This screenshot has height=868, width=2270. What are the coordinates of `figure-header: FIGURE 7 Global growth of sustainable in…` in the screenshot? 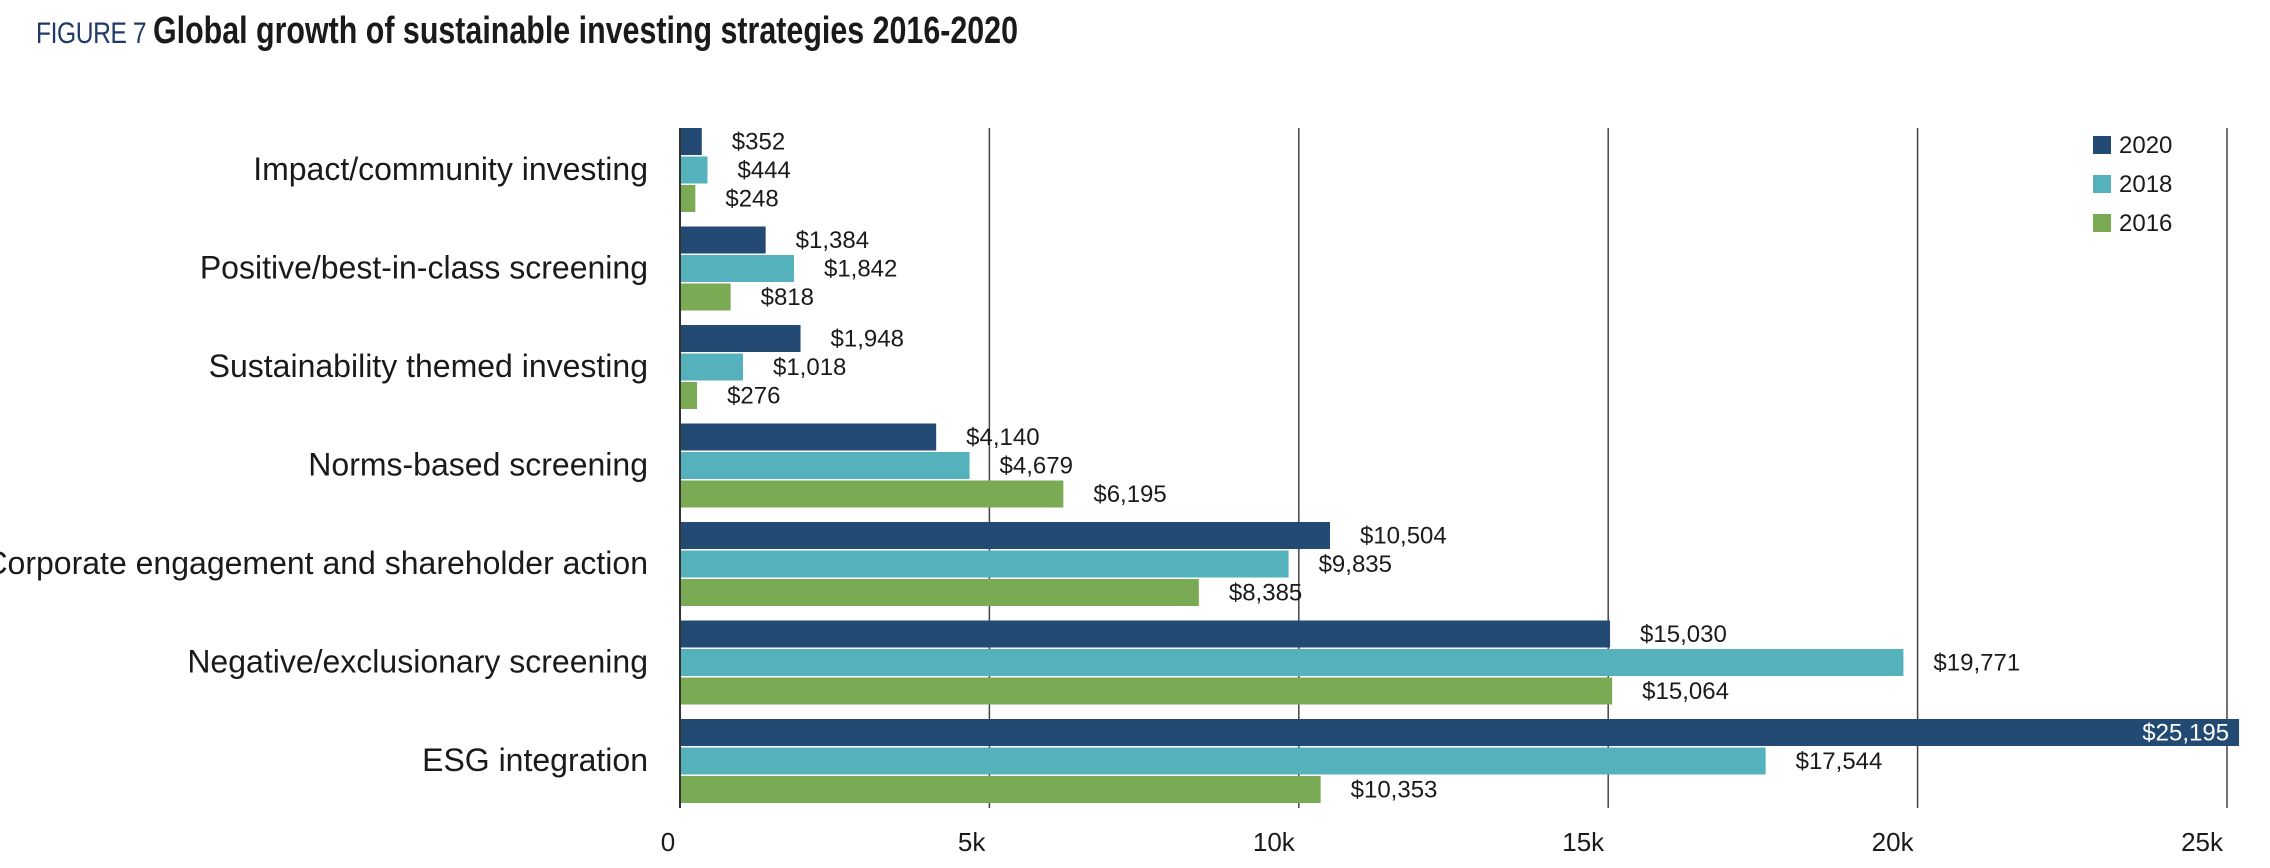 It's located at (635, 31).